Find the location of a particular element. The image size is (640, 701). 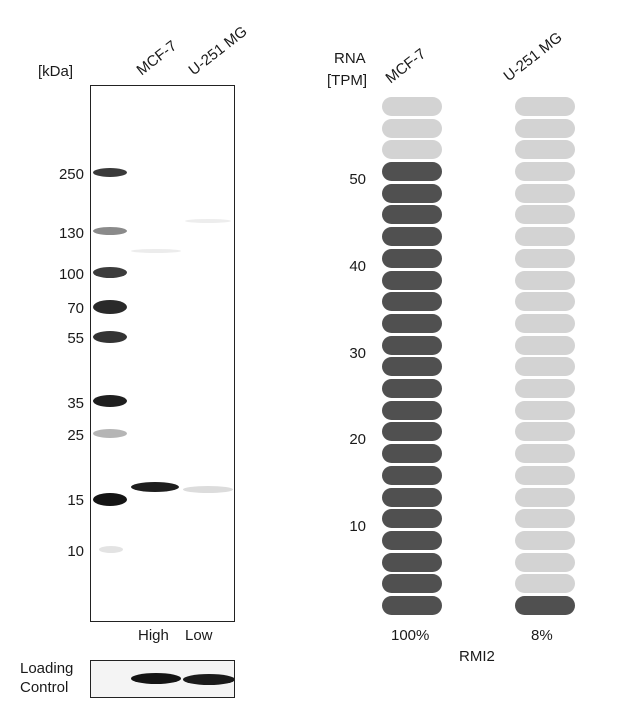

sample-band-u251mg is located at coordinates (208, 489).